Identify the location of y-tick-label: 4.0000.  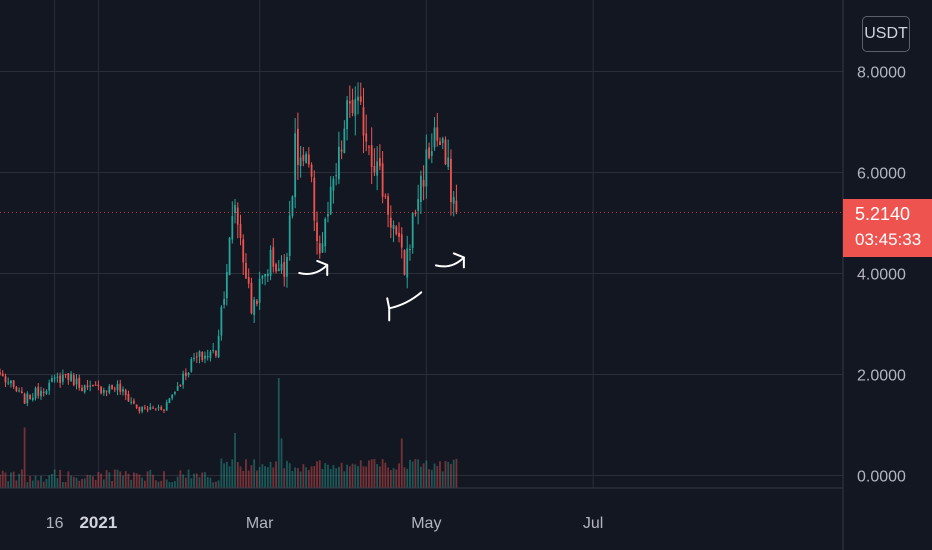
(881, 275).